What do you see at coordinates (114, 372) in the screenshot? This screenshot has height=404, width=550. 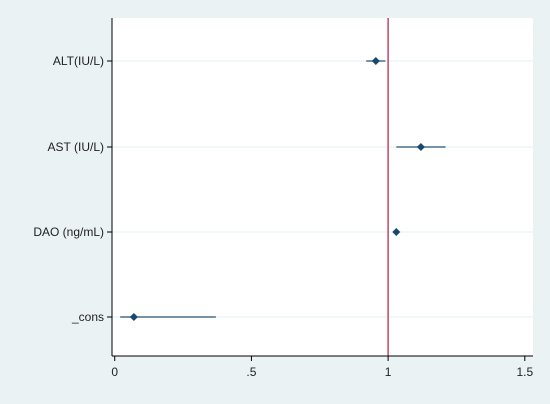 I see `x-tick-label-0: 0` at bounding box center [114, 372].